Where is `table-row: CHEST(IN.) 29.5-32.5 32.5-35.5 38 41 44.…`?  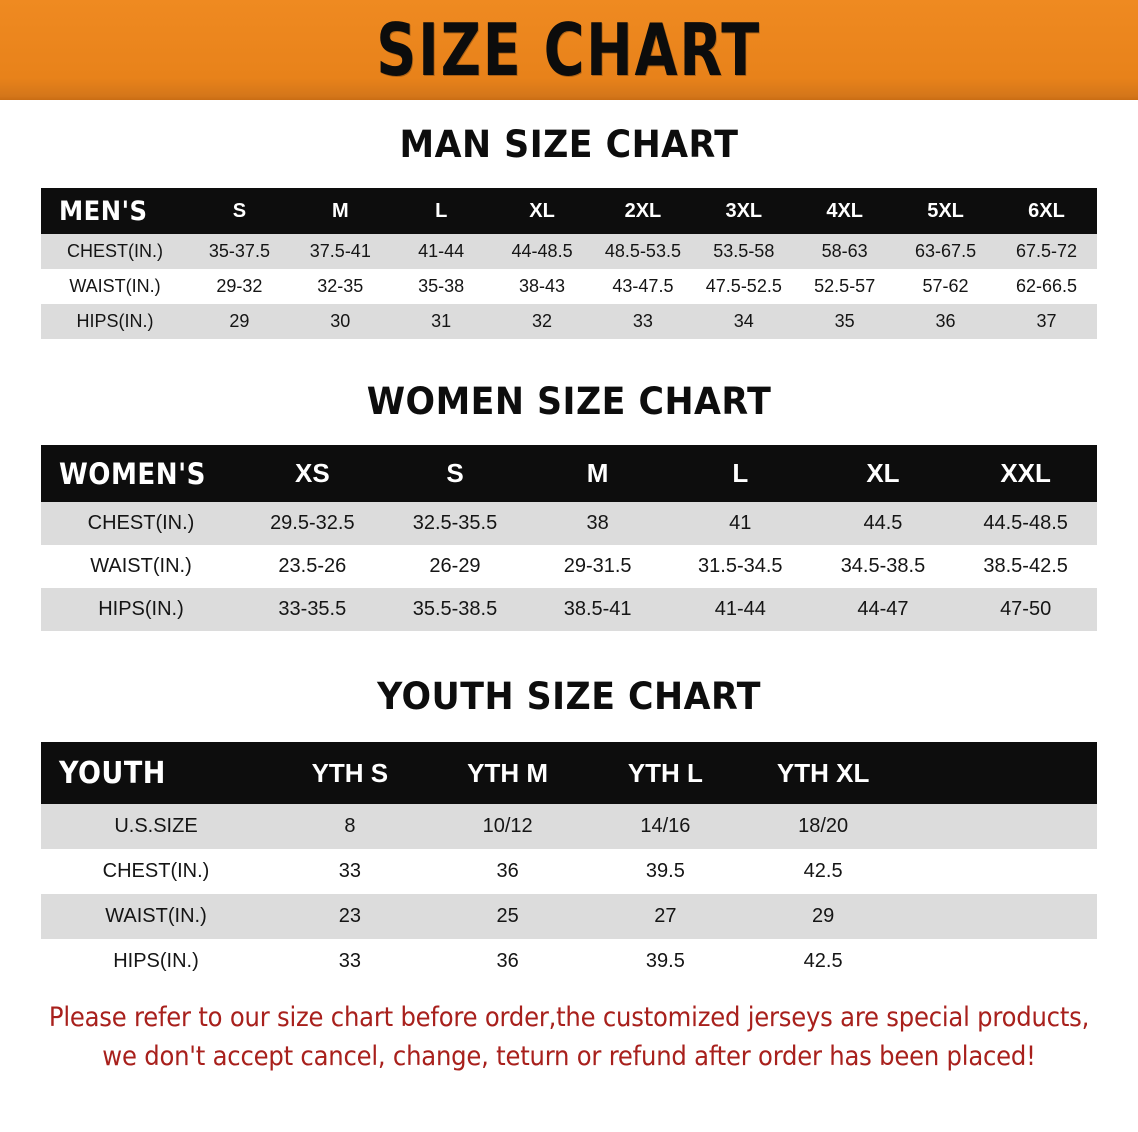 table-row: CHEST(IN.) 29.5-32.5 32.5-35.5 38 41 44.… is located at coordinates (569, 523).